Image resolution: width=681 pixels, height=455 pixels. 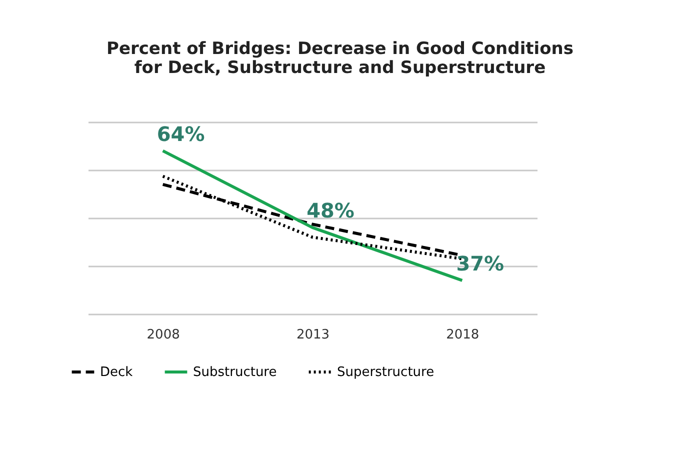 I want to click on legend-label: Substructure, so click(x=235, y=372).